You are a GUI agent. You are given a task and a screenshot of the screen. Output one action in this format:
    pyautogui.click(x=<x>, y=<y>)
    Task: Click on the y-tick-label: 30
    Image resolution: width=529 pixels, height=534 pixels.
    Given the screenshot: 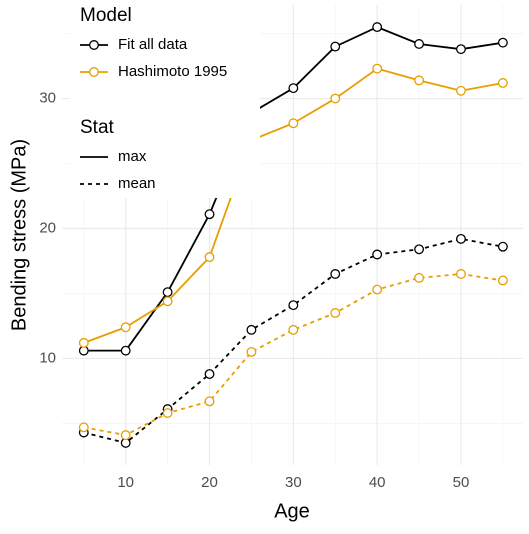 What is the action you would take?
    pyautogui.click(x=47, y=98)
    